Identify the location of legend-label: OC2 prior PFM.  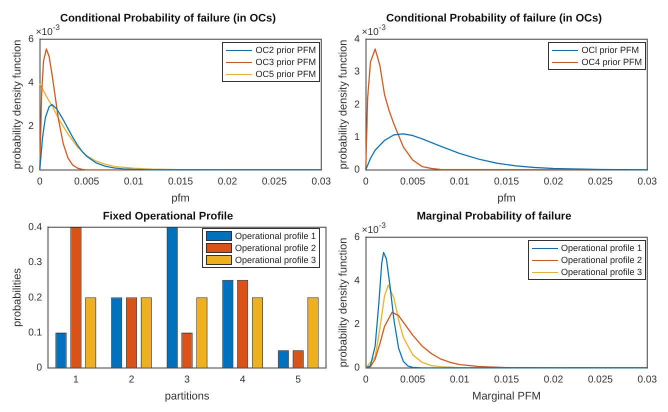
(285, 50).